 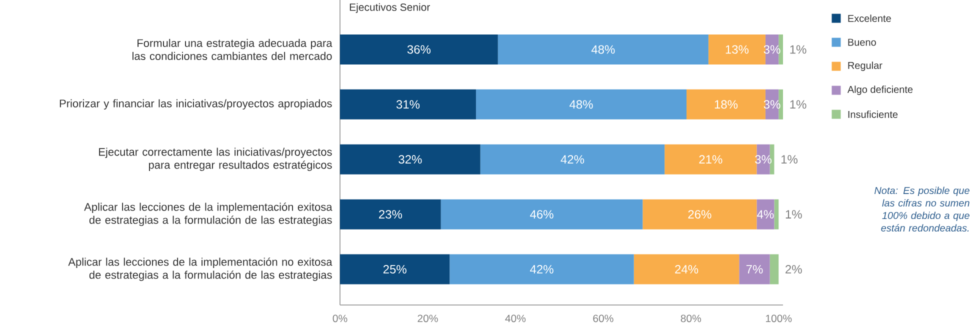 I want to click on data-label: 25%, so click(x=394, y=269).